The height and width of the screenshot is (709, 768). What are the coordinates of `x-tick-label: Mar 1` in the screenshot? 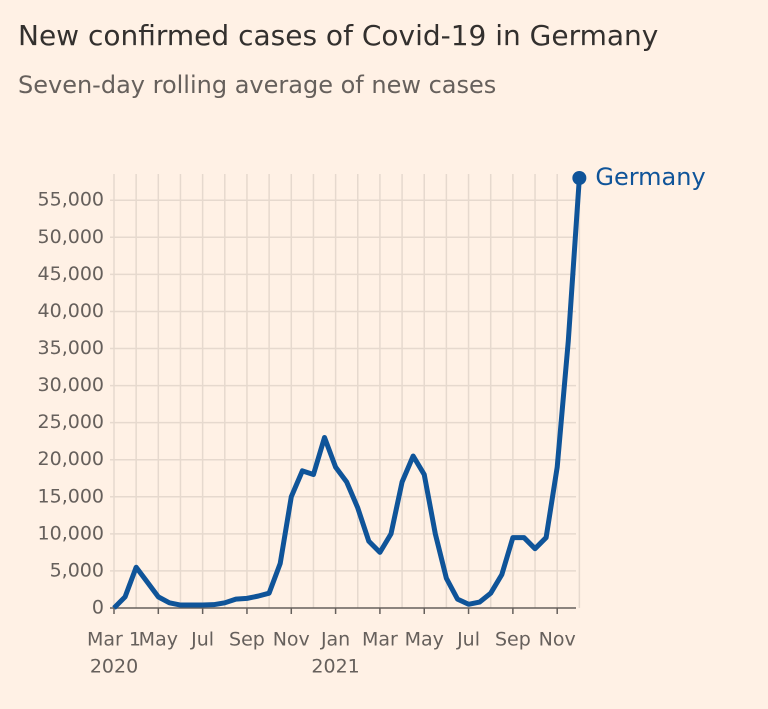 It's located at (114, 640).